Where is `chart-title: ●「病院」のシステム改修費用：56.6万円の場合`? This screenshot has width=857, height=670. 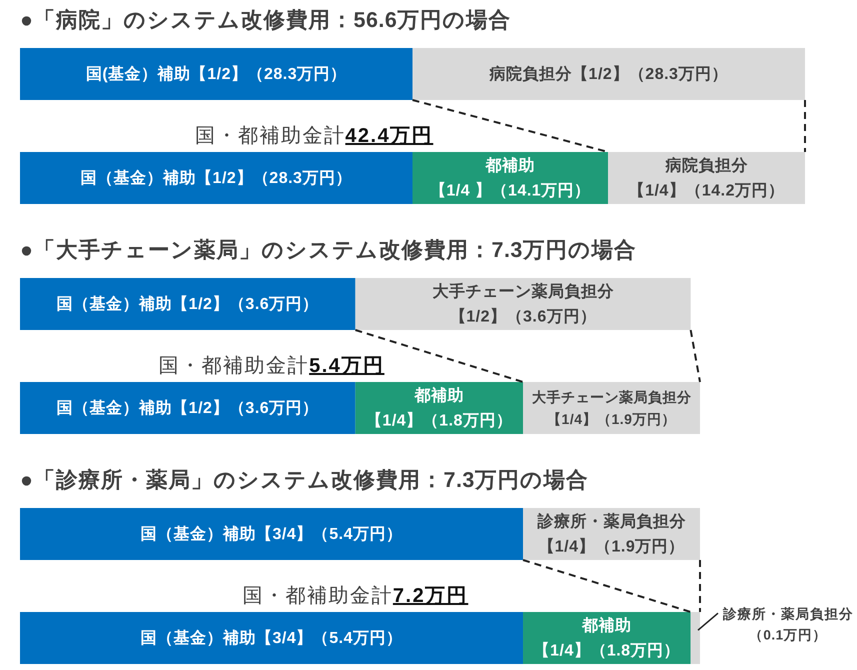
chart-title: ●「病院」のシステム改修費用：56.6万円の場合 is located at coordinates (265, 20).